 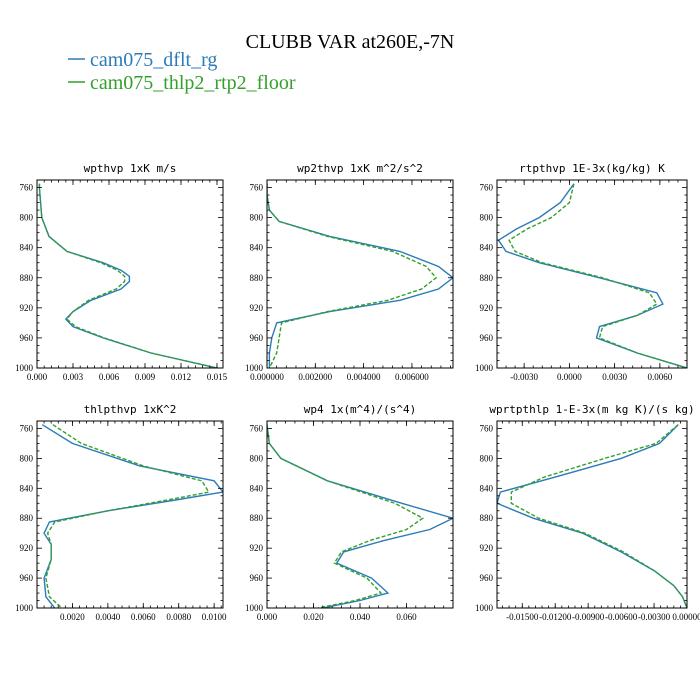 I want to click on panel-title: wprtpthlp 1-E-3x(m kg K)/(s kg), so click(x=591, y=409).